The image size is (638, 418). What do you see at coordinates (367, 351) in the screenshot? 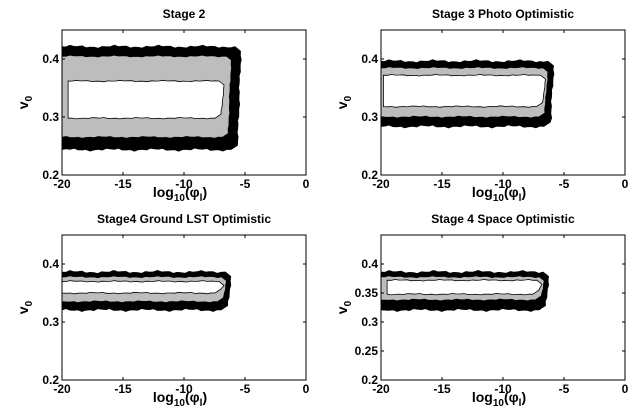
I see `y-tick-label: 0.25` at bounding box center [367, 351].